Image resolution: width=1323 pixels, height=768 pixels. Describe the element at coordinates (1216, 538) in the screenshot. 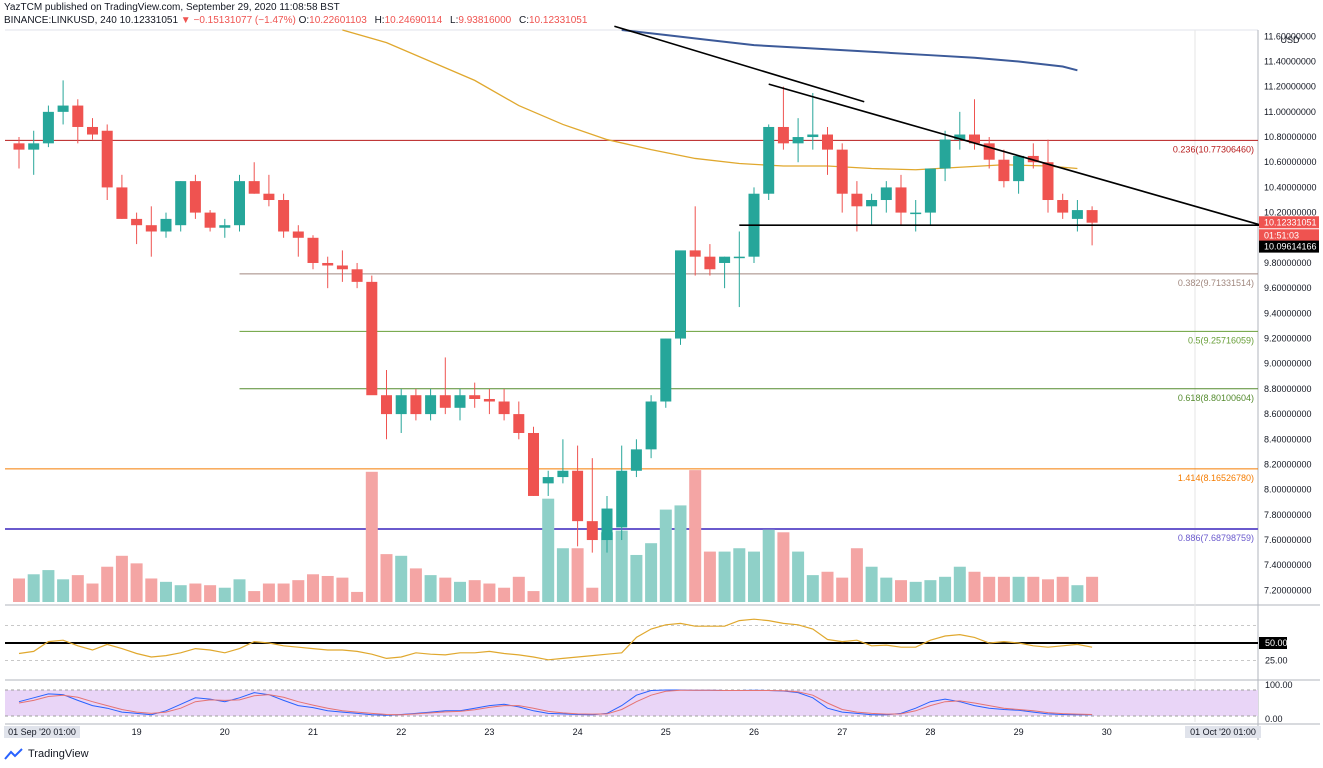

I see `fib-level-label: 0.886(7.68798759)` at that location.